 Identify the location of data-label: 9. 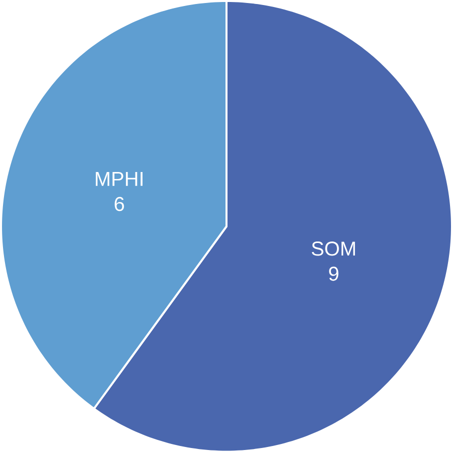
(333, 273).